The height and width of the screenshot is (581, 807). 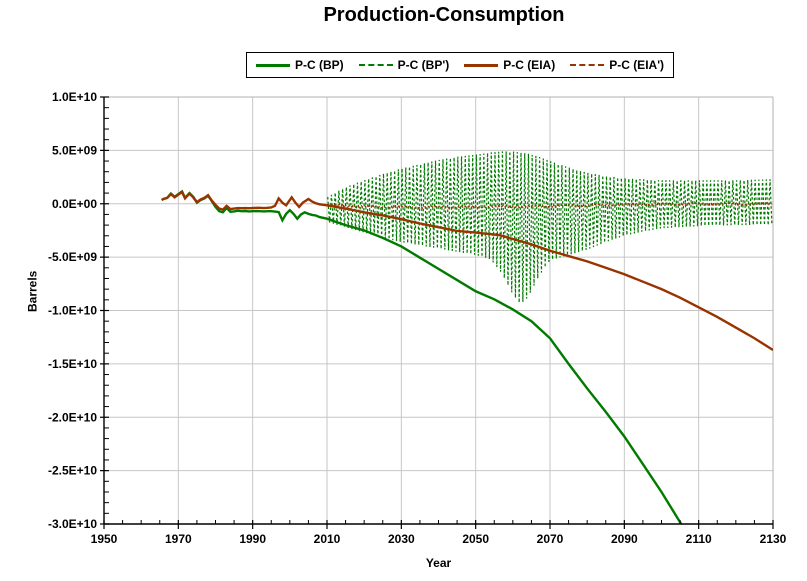 What do you see at coordinates (550, 539) in the screenshot?
I see `x-tick-label: 2070` at bounding box center [550, 539].